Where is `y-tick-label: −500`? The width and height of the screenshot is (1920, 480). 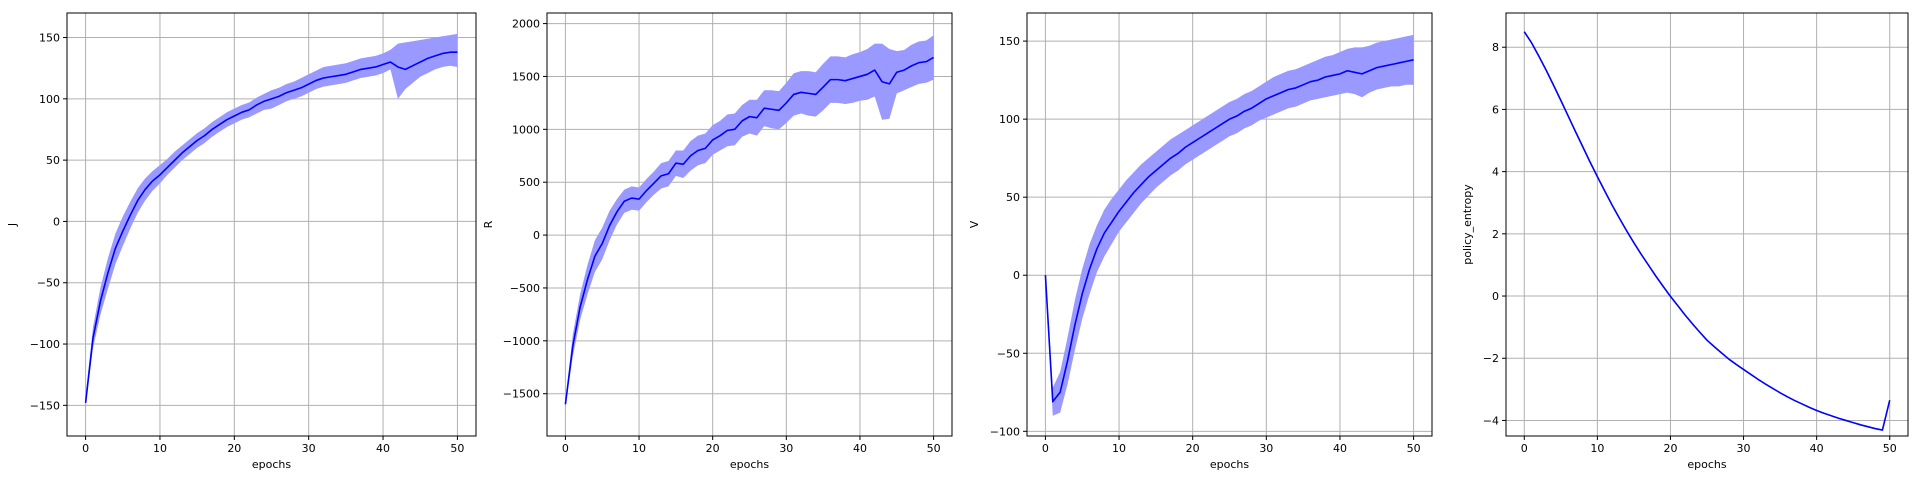 y-tick-label: −500 is located at coordinates (525, 288).